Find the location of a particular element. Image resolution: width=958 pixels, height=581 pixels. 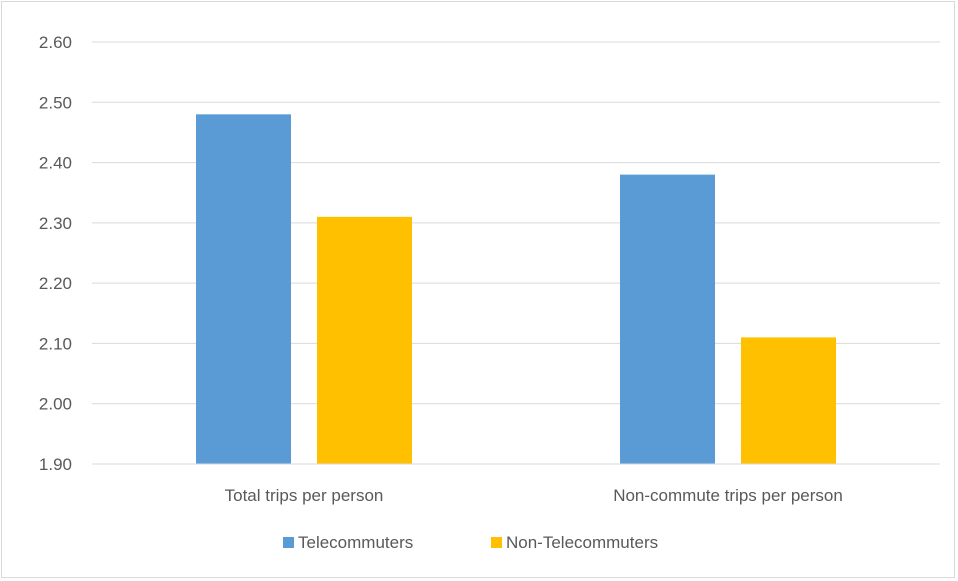

category-label-0: Total trips per person is located at coordinates (304, 495).